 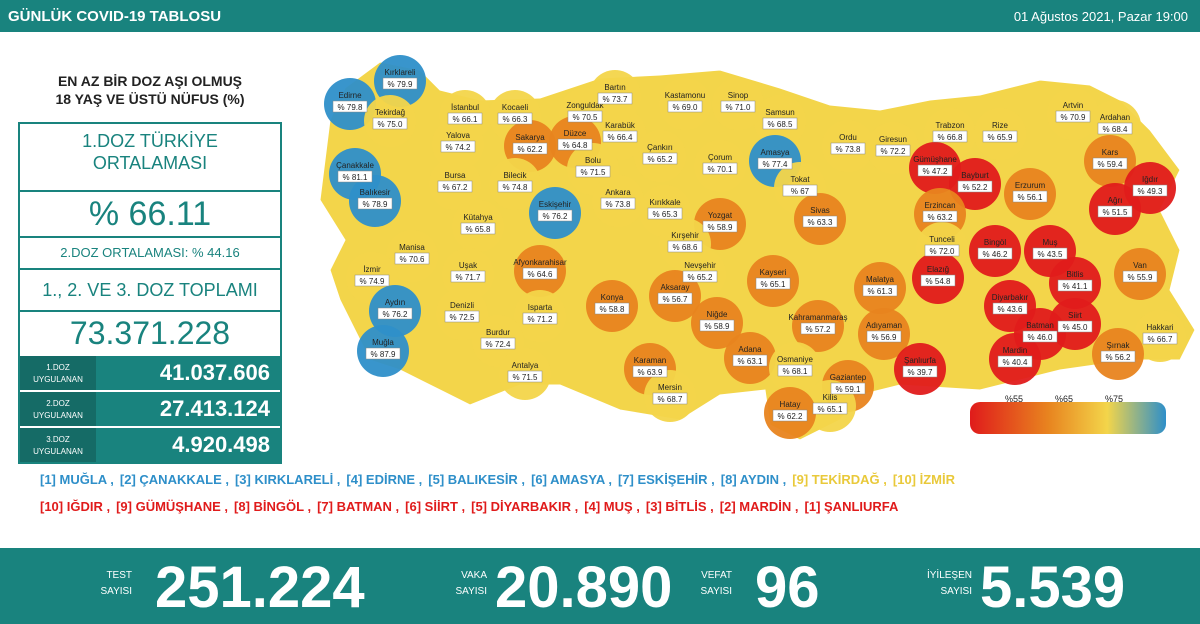 What do you see at coordinates (525, 506) in the screenshot?
I see `ranking-item: [5] DİYARBAKIR ,` at bounding box center [525, 506].